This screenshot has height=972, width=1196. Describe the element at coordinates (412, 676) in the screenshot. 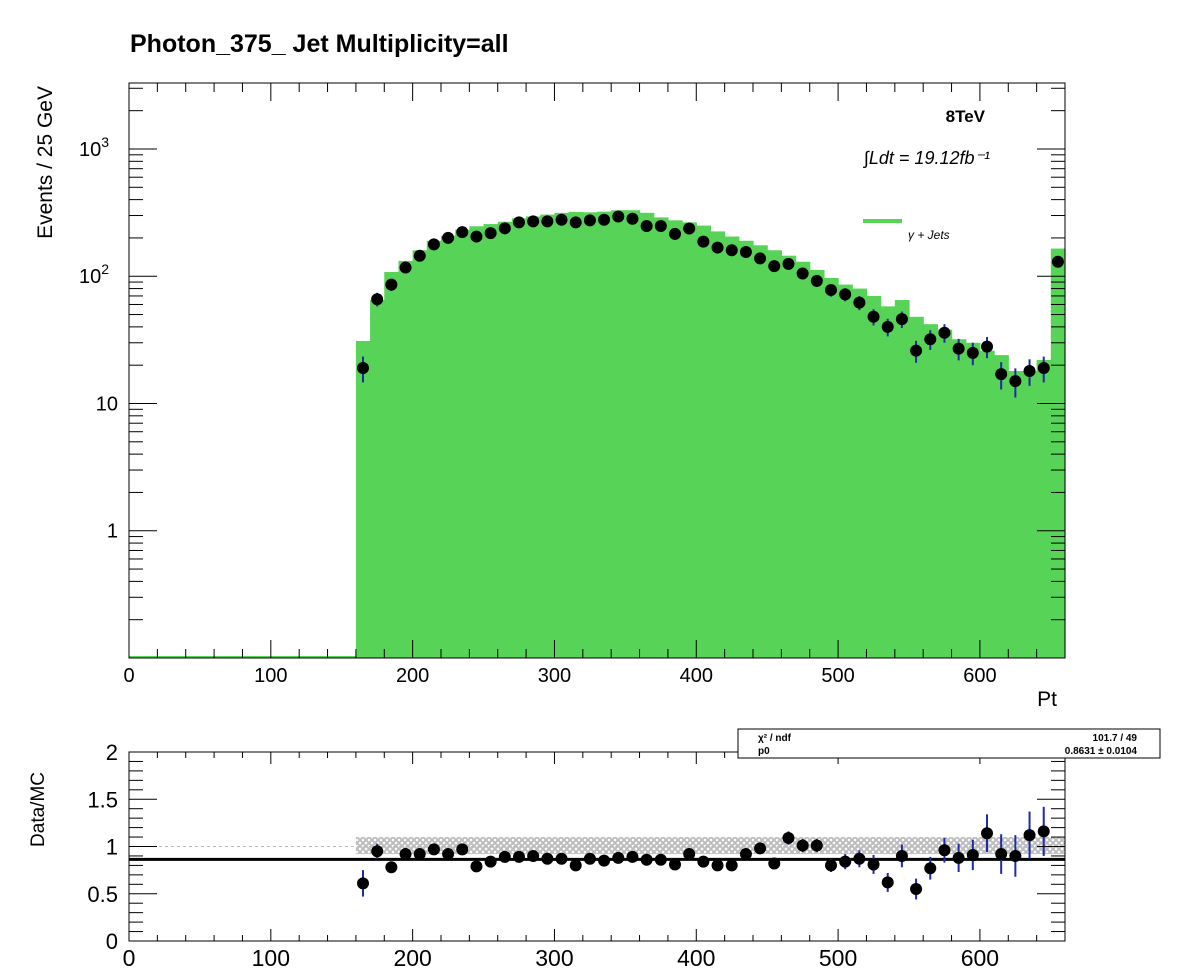

I see `x-tick-label: 200` at that location.